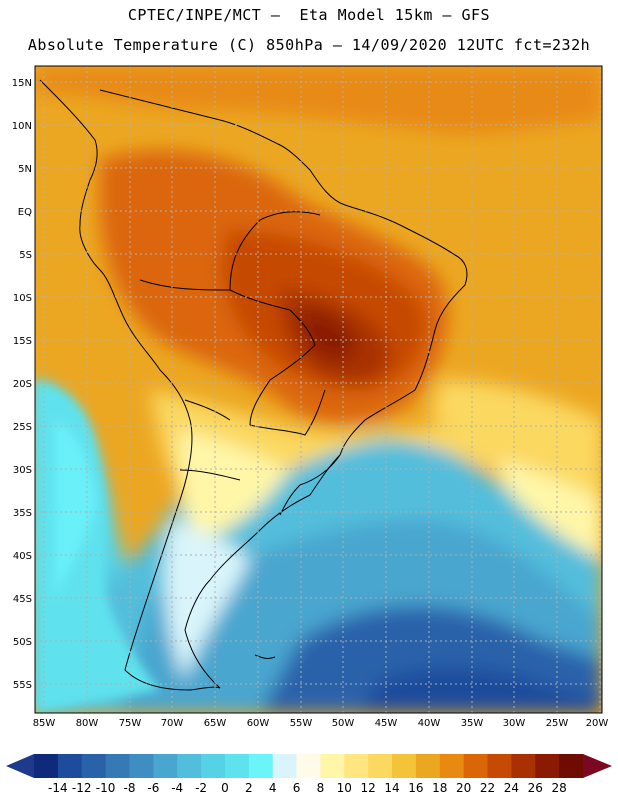  I want to click on colorbar-label: 14, so click(392, 788).